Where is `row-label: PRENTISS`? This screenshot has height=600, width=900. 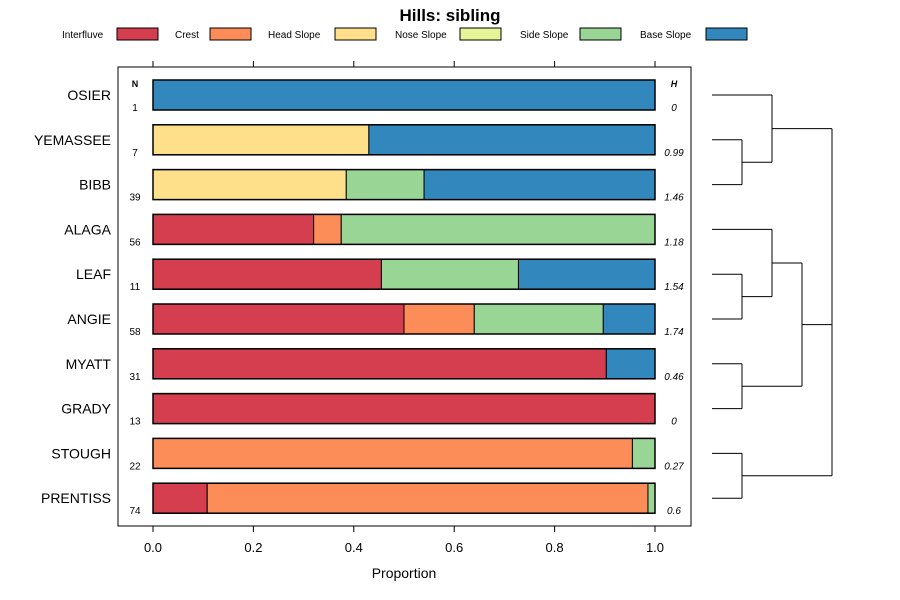
row-label: PRENTISS is located at coordinates (76, 498).